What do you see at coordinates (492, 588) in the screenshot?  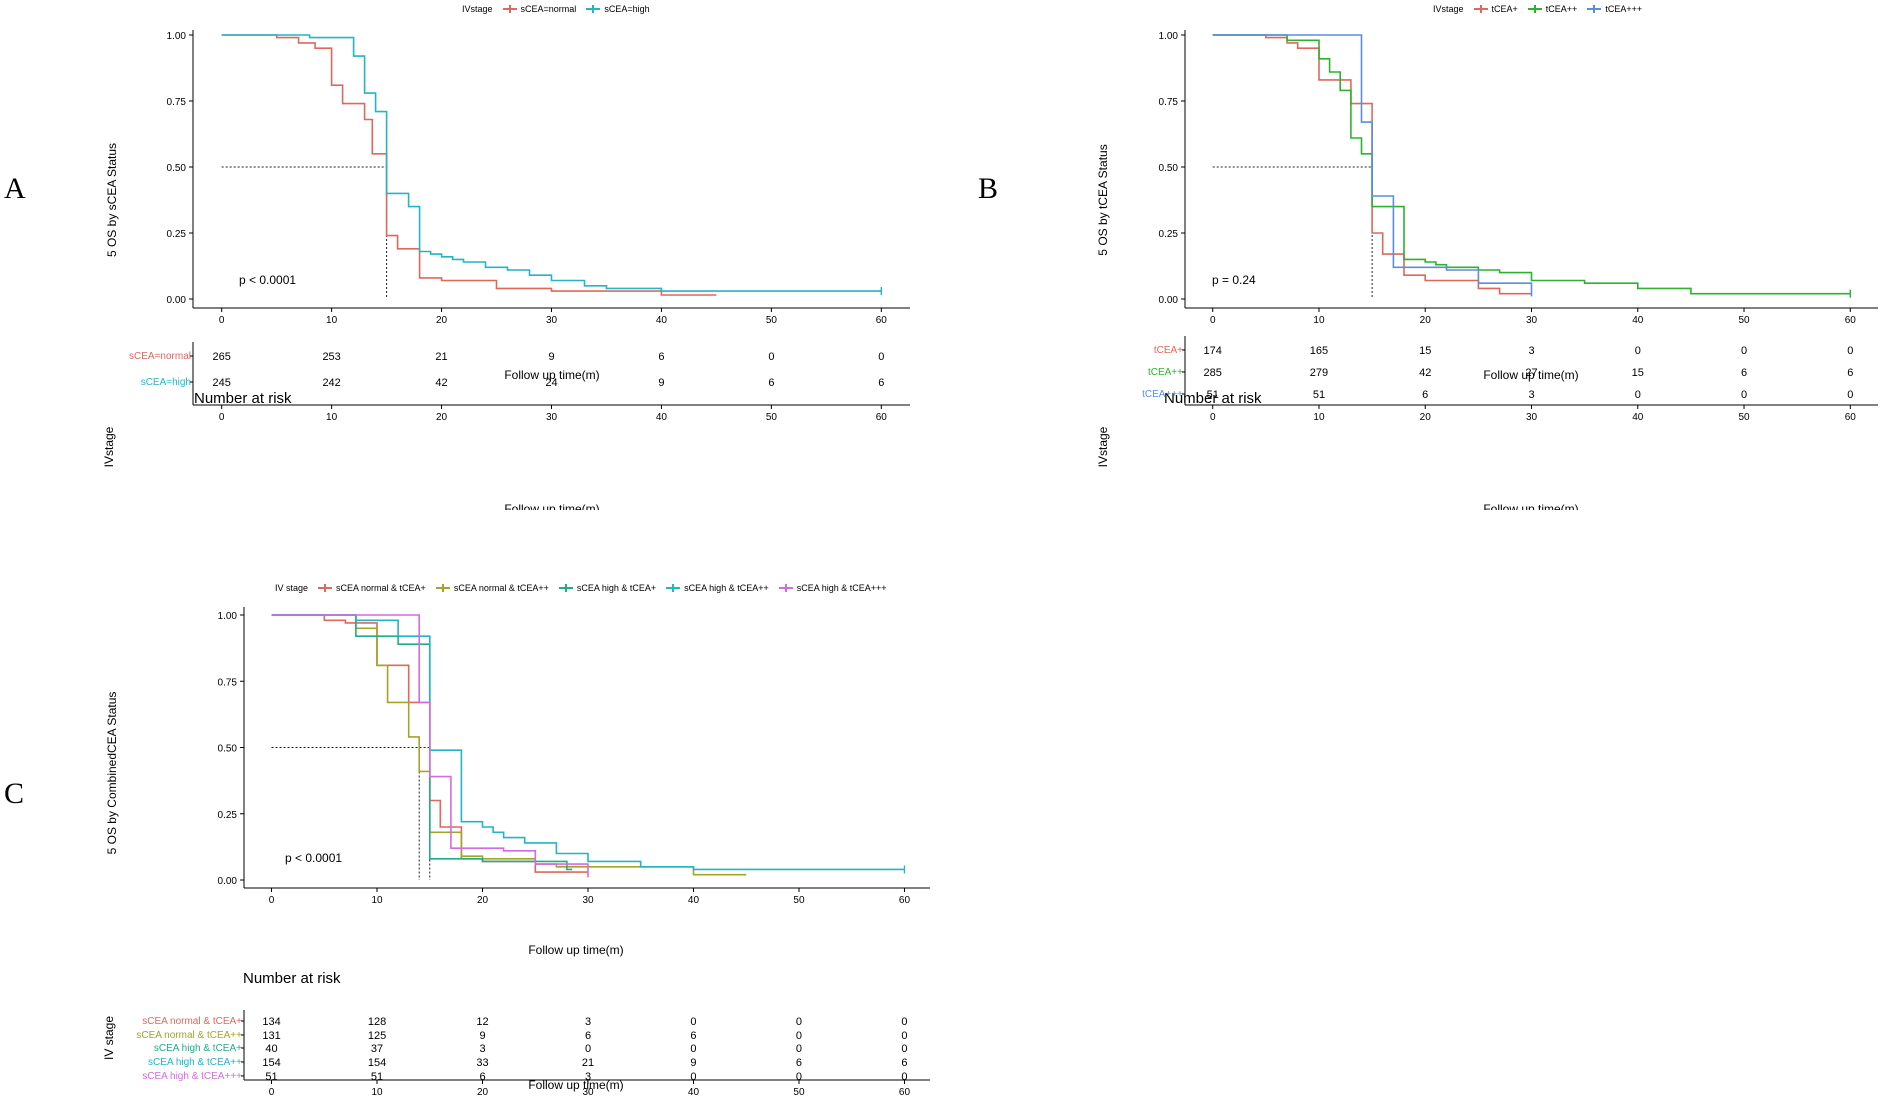 I see `legend-item: sCEA normal & tCEA++` at bounding box center [492, 588].